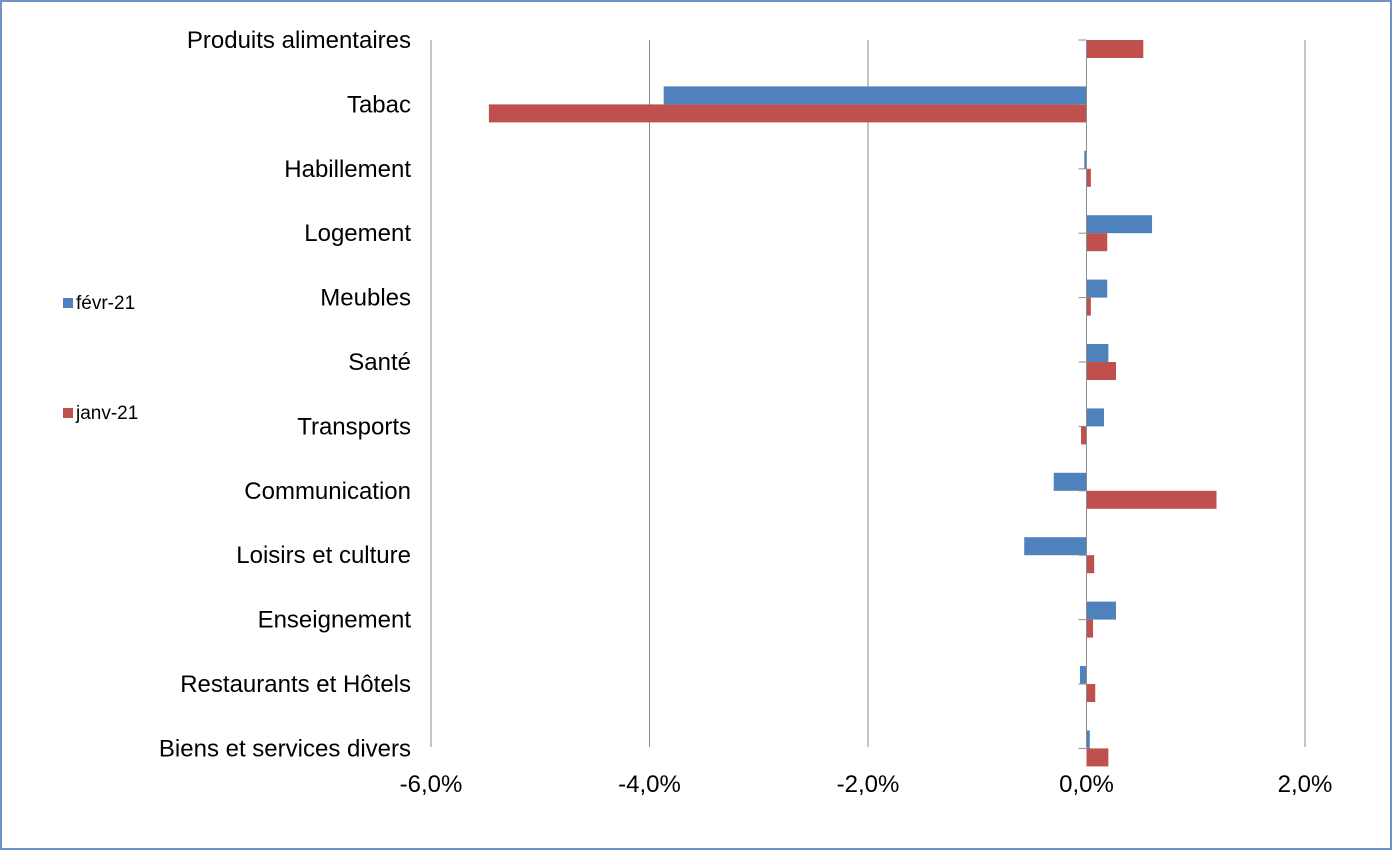 This screenshot has width=1392, height=850. Describe the element at coordinates (295, 684) in the screenshot. I see `category-label-restaurants-et-hotels: Restaurants et Hôtels` at that location.